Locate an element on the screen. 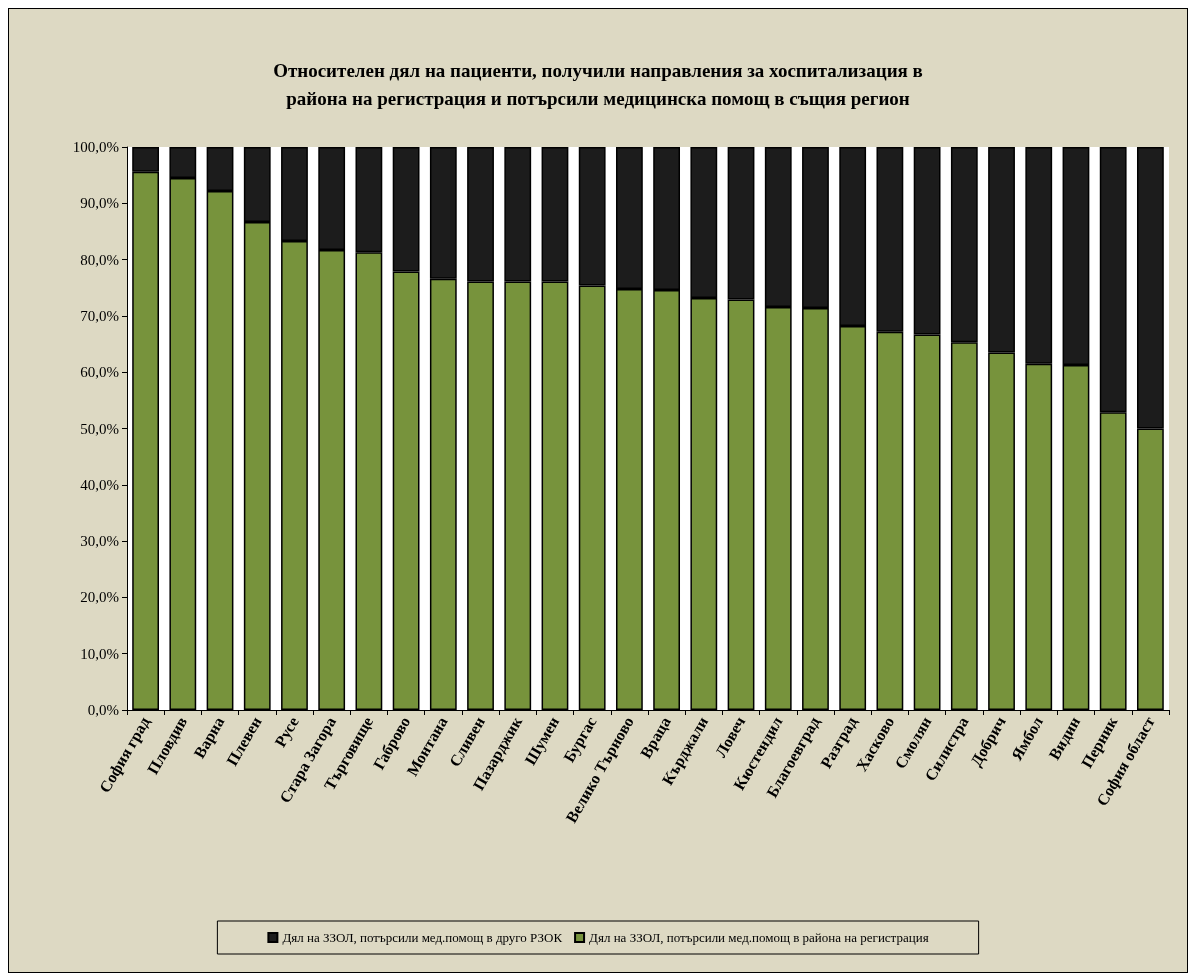 The image size is (1194, 979). y-tick-label: 60,0% is located at coordinates (99, 372).